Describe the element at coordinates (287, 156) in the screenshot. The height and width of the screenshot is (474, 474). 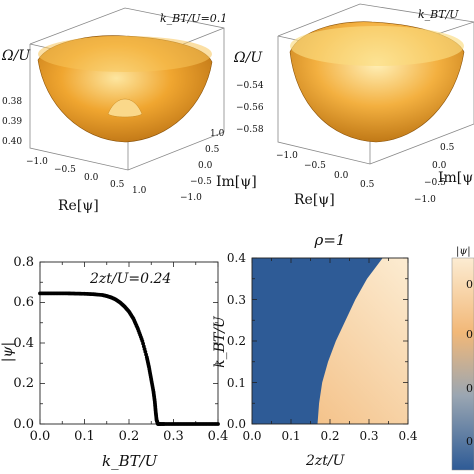
I see `panel-b-x-tick: −1.0` at that location.